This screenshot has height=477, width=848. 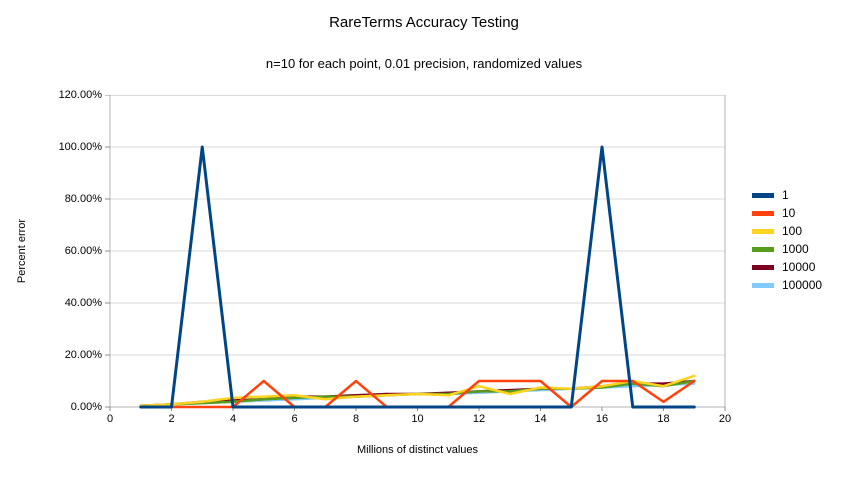 What do you see at coordinates (83, 303) in the screenshot?
I see `y-tick-label: 40.00%` at bounding box center [83, 303].